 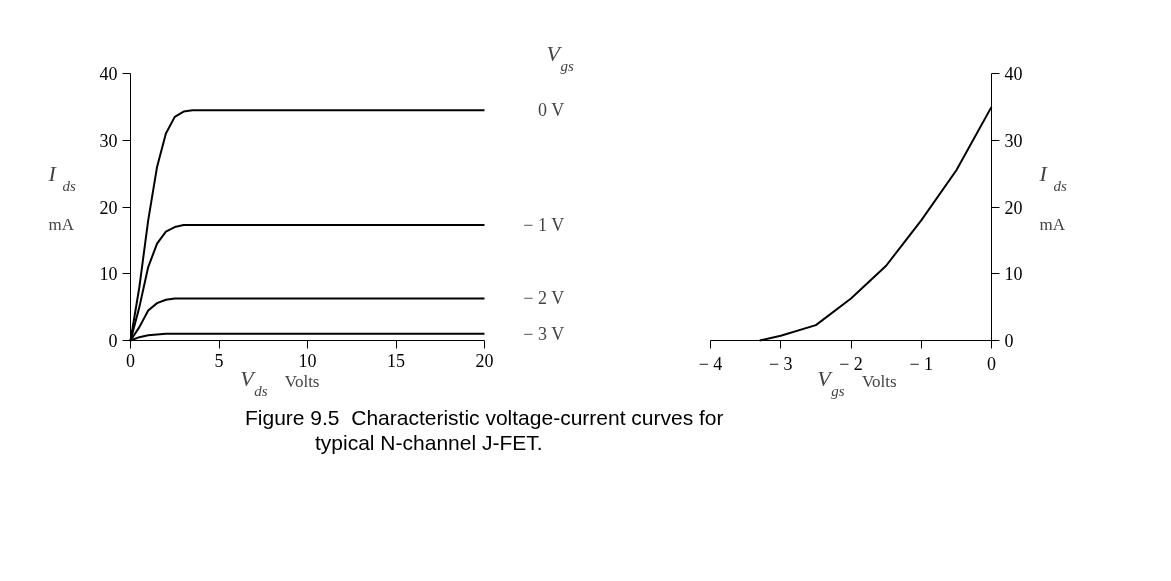 I want to click on text: 0 V, so click(x=551, y=110).